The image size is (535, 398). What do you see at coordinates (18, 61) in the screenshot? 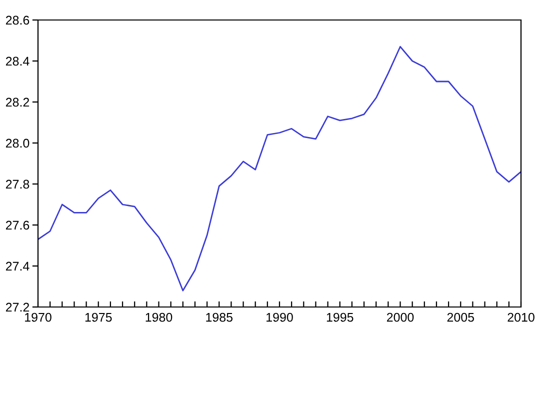
I see `y-tick-label: 28.4` at bounding box center [18, 61].